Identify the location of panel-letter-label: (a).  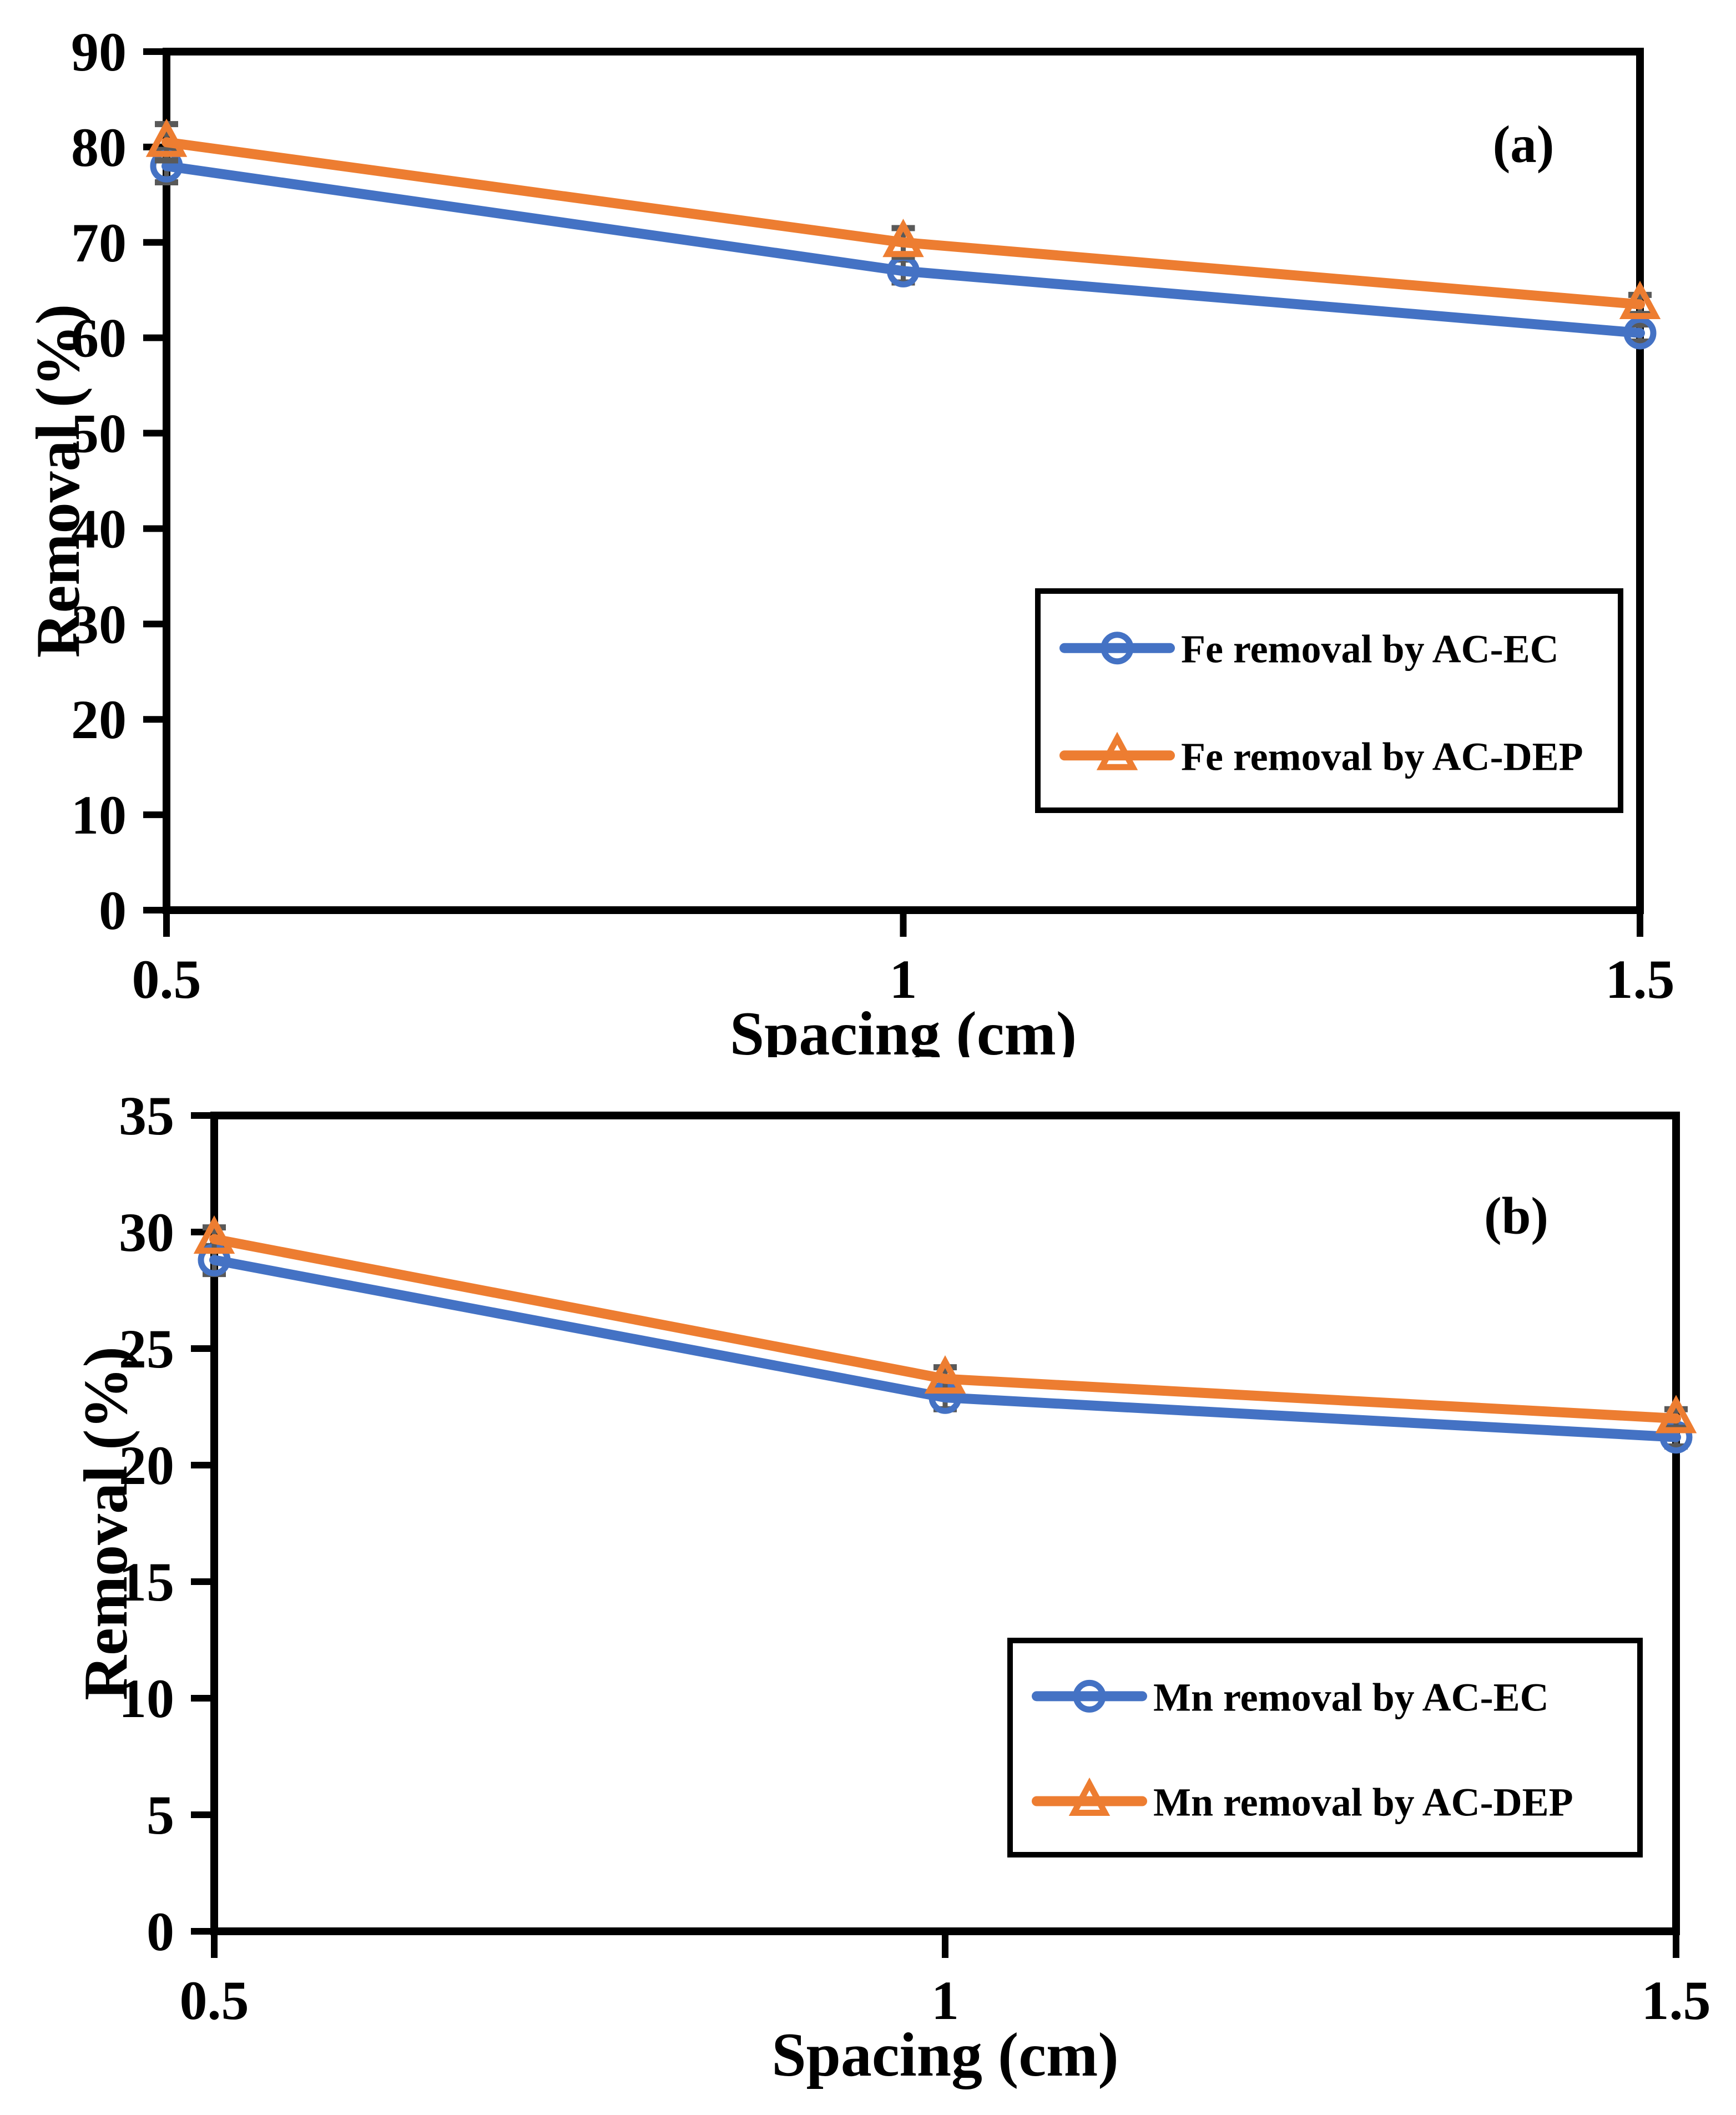
(1524, 144).